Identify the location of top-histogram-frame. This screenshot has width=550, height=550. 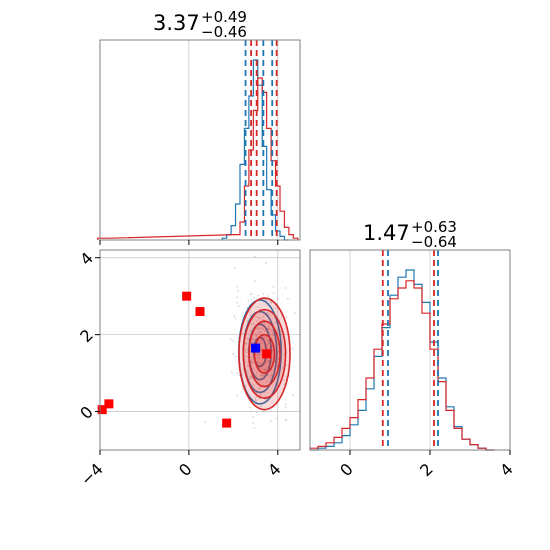
(200, 140).